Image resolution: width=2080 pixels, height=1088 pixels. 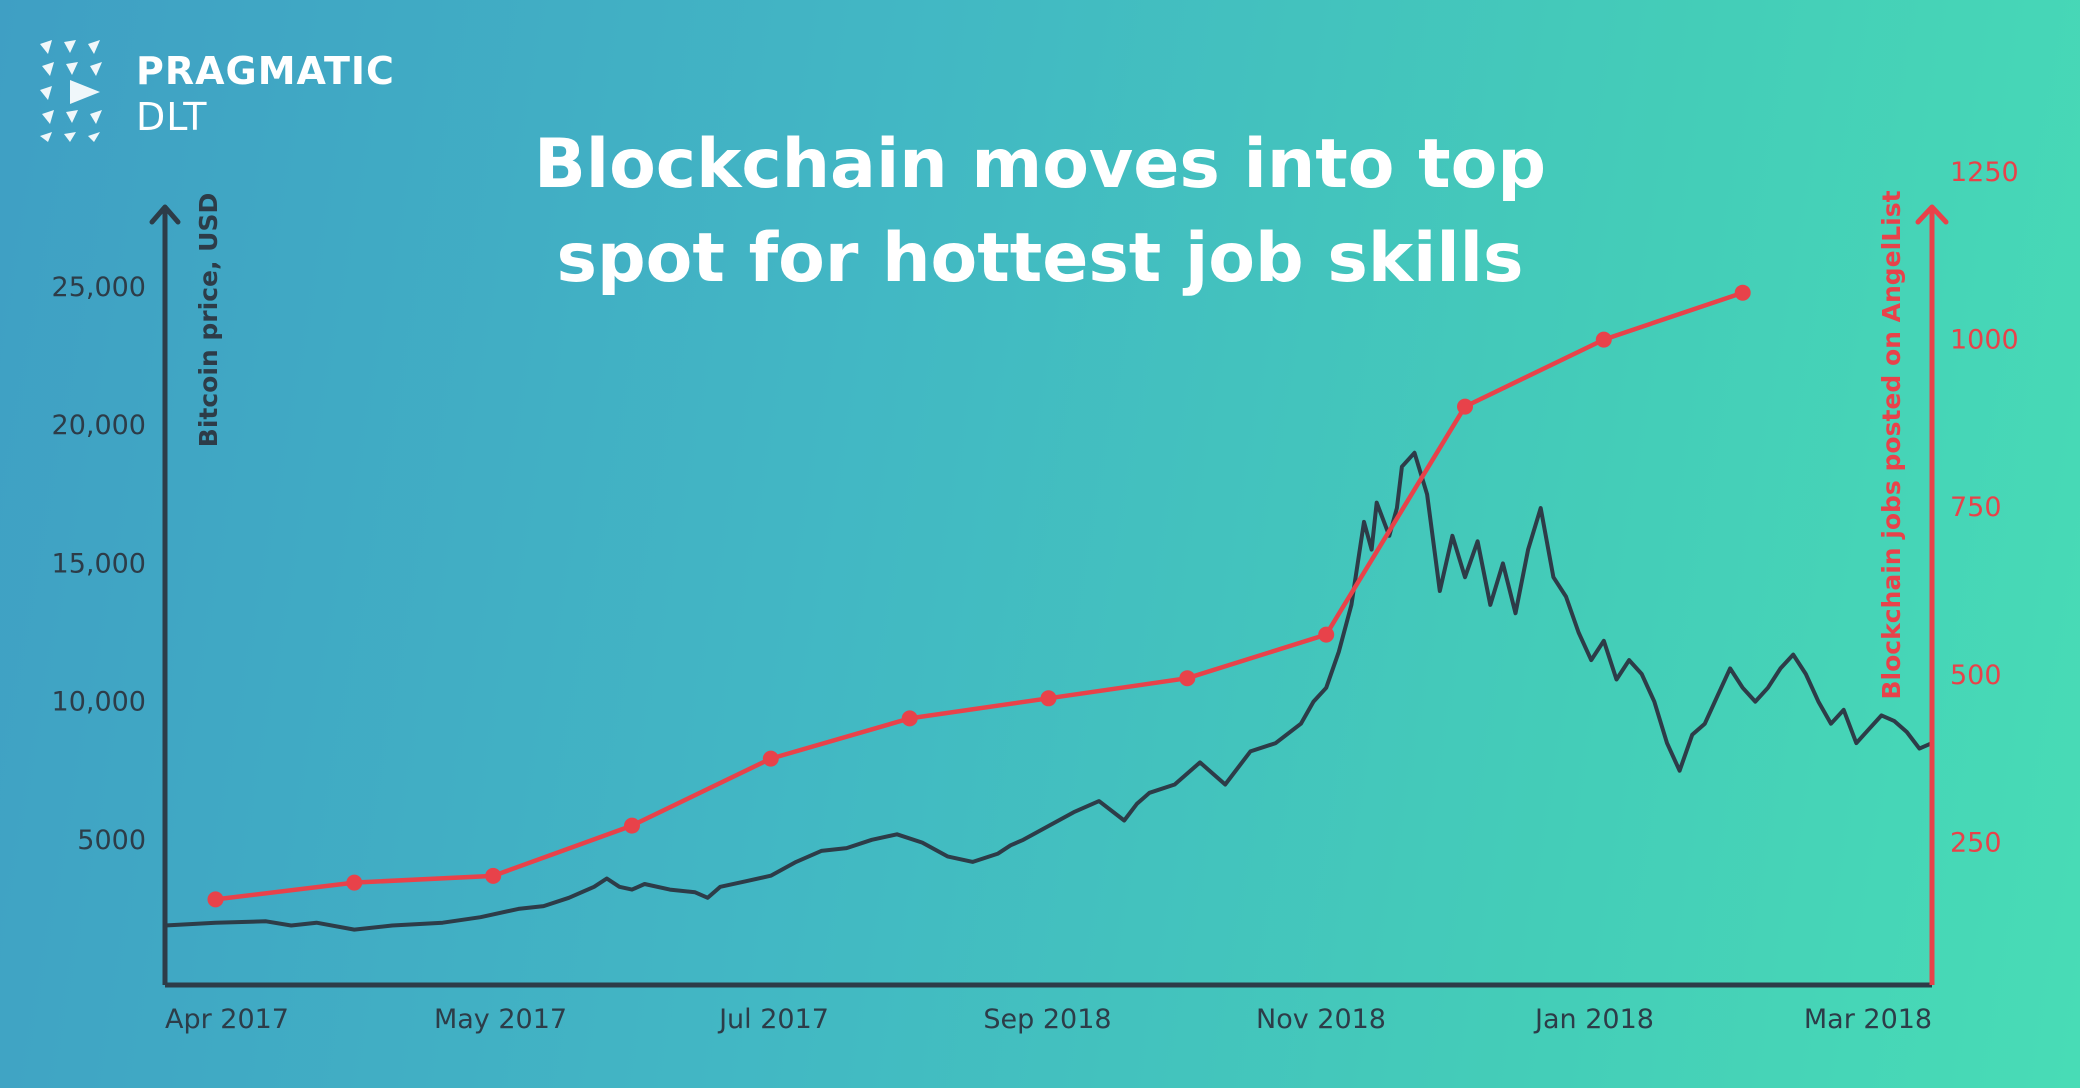 What do you see at coordinates (1868, 1019) in the screenshot?
I see `x-tick-label: Mar 2018` at bounding box center [1868, 1019].